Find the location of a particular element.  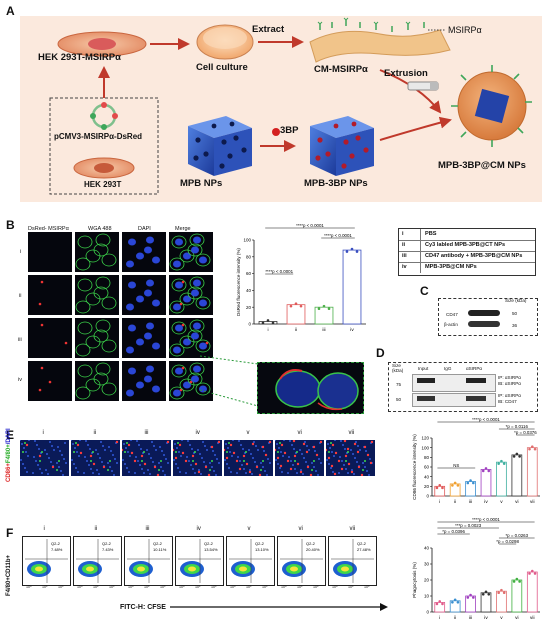

e-ylabel-cd86: CD86 is located at coordinates (9, 474).